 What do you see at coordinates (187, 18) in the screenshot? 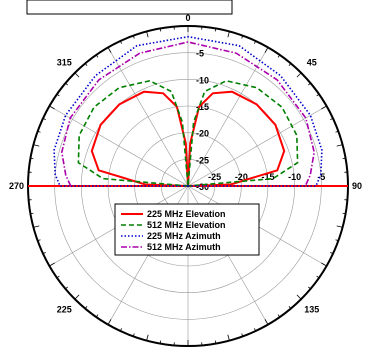
I see `angle-label: 0` at bounding box center [187, 18].